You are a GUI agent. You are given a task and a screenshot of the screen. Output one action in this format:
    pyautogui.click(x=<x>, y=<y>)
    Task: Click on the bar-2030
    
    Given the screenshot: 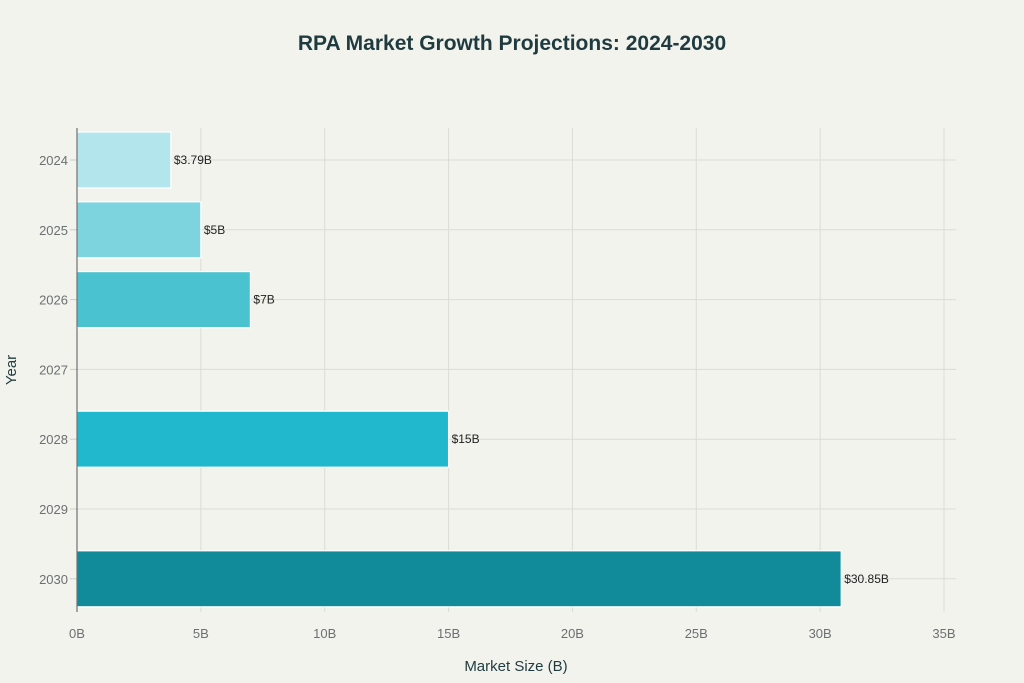 What is the action you would take?
    pyautogui.click(x=459, y=579)
    